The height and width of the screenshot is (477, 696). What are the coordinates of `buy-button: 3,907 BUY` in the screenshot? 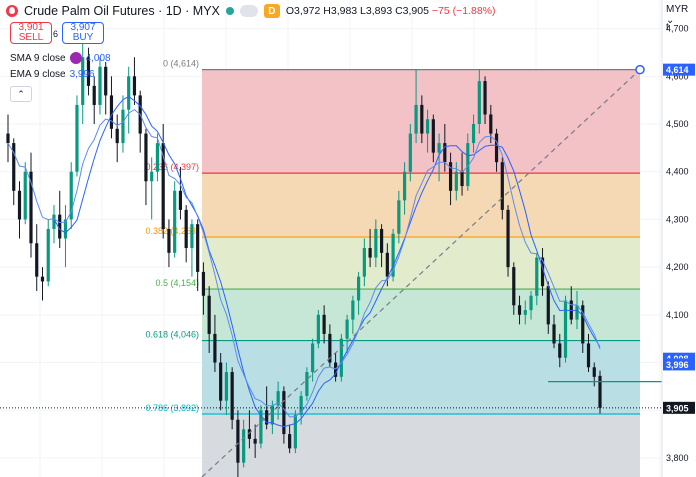 It's located at (83, 33).